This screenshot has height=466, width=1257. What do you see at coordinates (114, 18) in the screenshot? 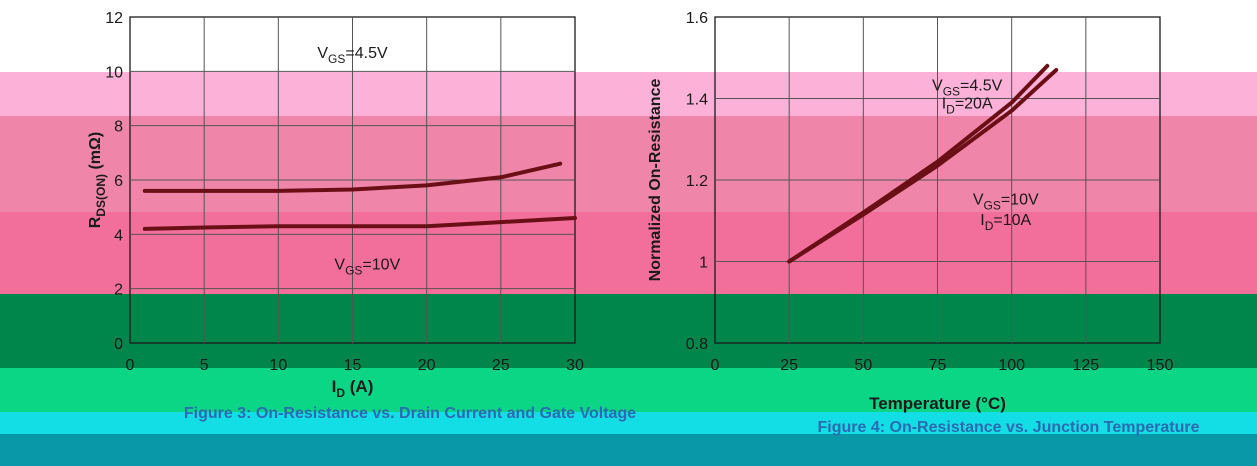
I see `c1-ytick-6: 12` at bounding box center [114, 18].